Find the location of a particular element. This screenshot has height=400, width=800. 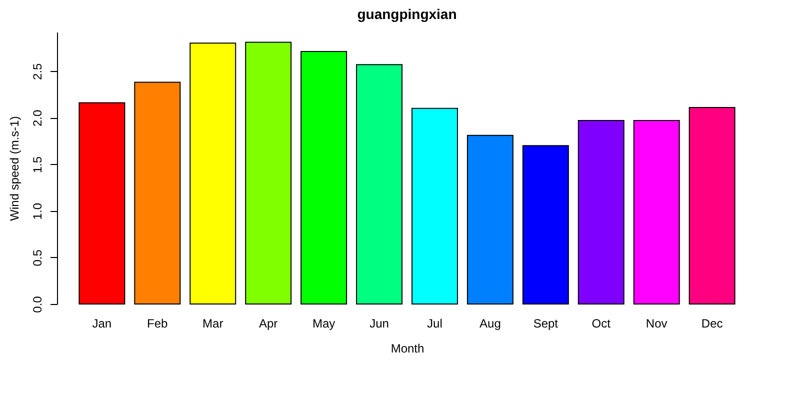

x-tick-label: Jul is located at coordinates (434, 323).